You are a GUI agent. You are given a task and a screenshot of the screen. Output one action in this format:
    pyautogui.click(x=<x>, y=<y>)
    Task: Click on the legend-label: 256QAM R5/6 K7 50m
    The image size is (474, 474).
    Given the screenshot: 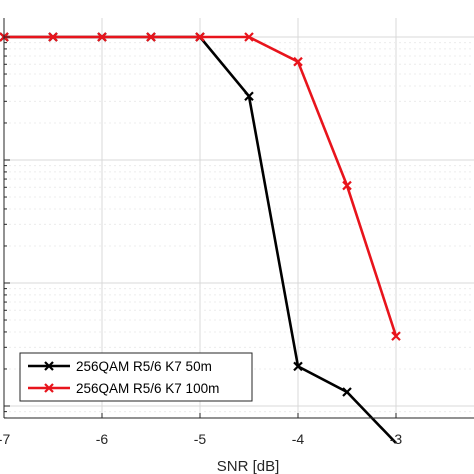 What is the action you would take?
    pyautogui.click(x=144, y=366)
    